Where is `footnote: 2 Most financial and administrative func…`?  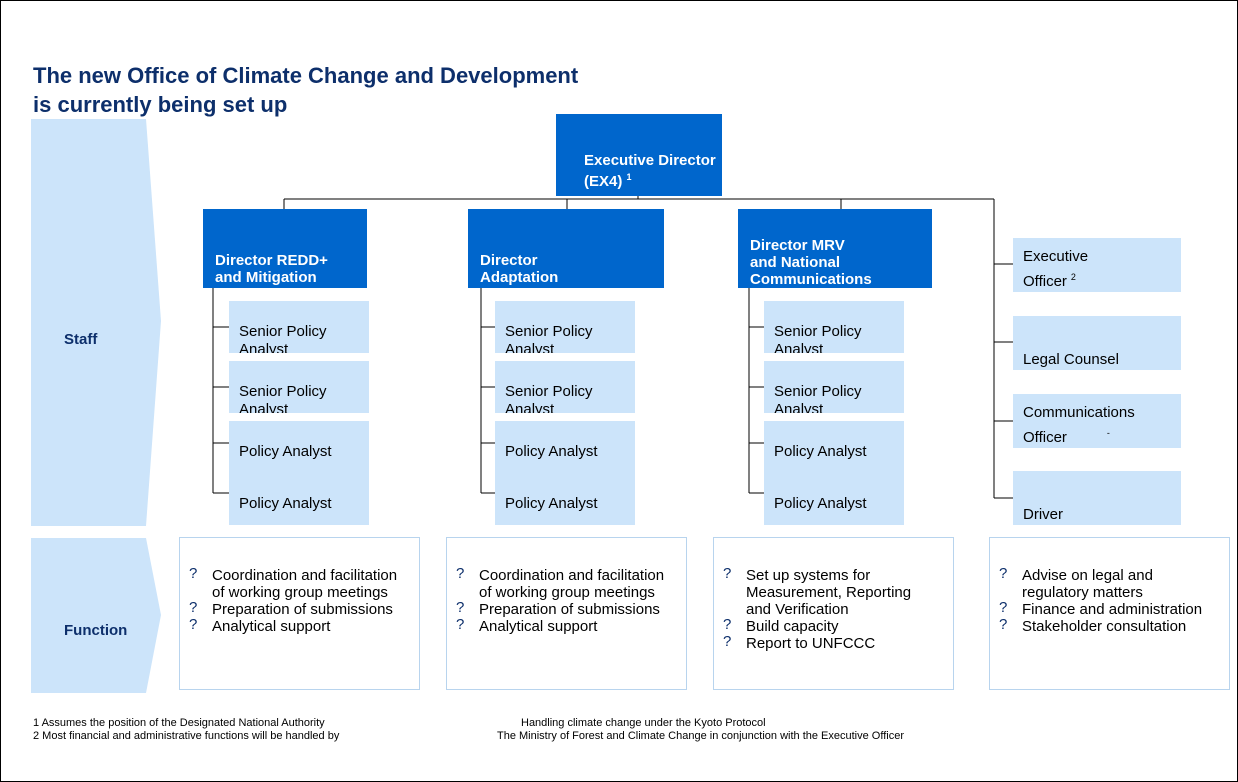 footnote: 2 Most financial and administrative func… is located at coordinates (186, 736).